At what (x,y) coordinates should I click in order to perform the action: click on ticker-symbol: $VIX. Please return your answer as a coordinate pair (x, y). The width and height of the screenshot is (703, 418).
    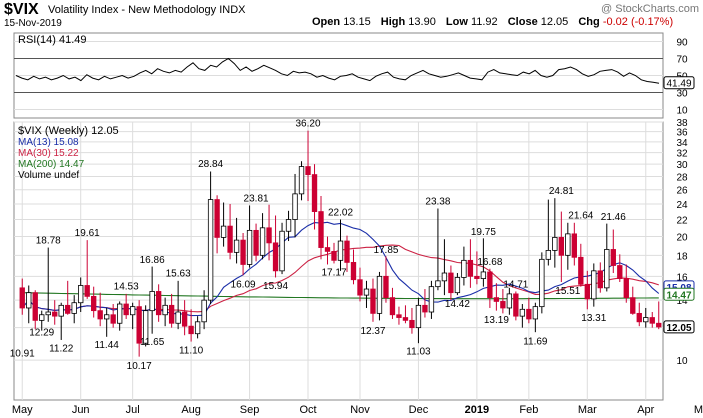
    Looking at the image, I should click on (21, 9).